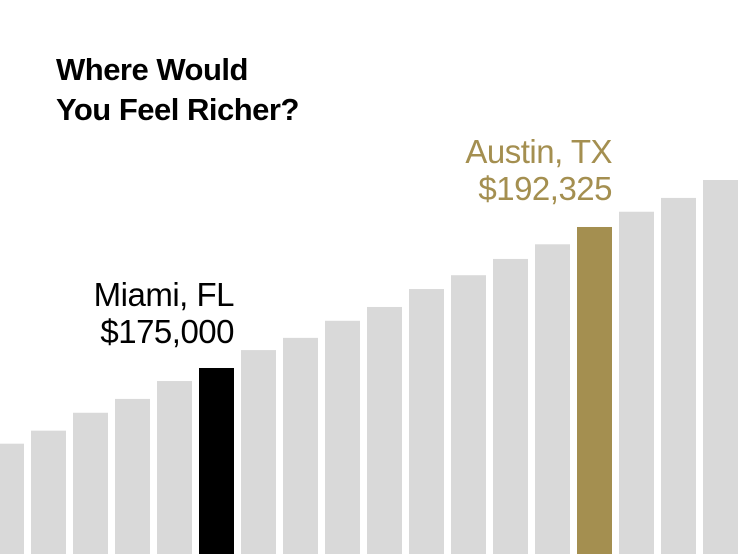 This screenshot has width=739, height=554. I want to click on chart-title-line-1: Where Would, so click(152, 69).